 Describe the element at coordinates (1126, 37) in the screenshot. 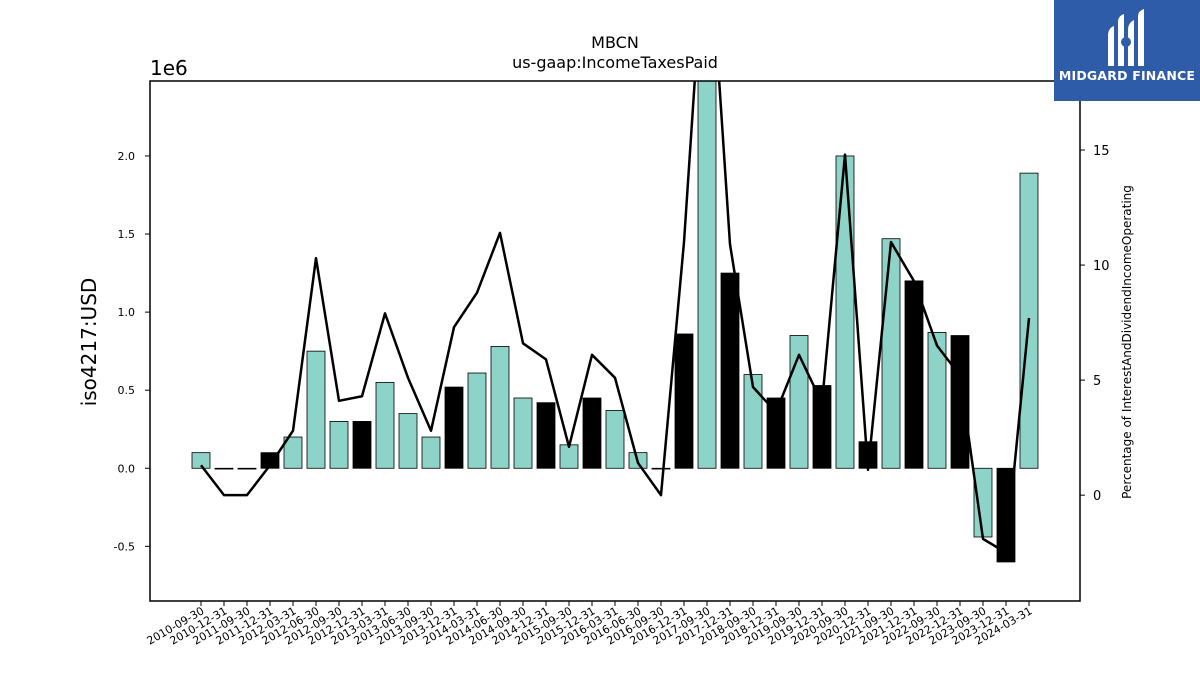

I see `logo-mark-icon` at that location.